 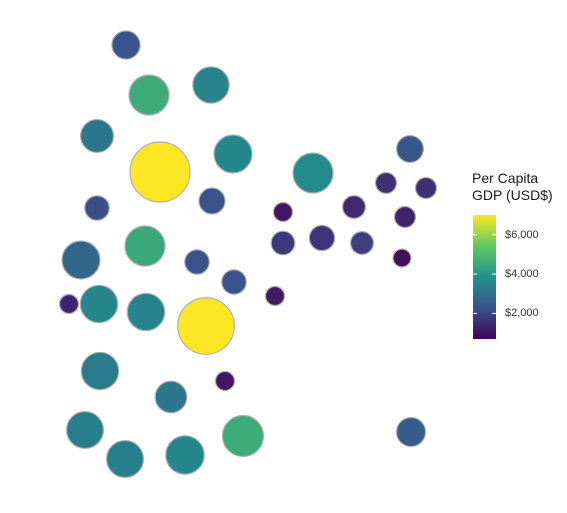 I want to click on legend-colorbar, so click(x=484, y=277).